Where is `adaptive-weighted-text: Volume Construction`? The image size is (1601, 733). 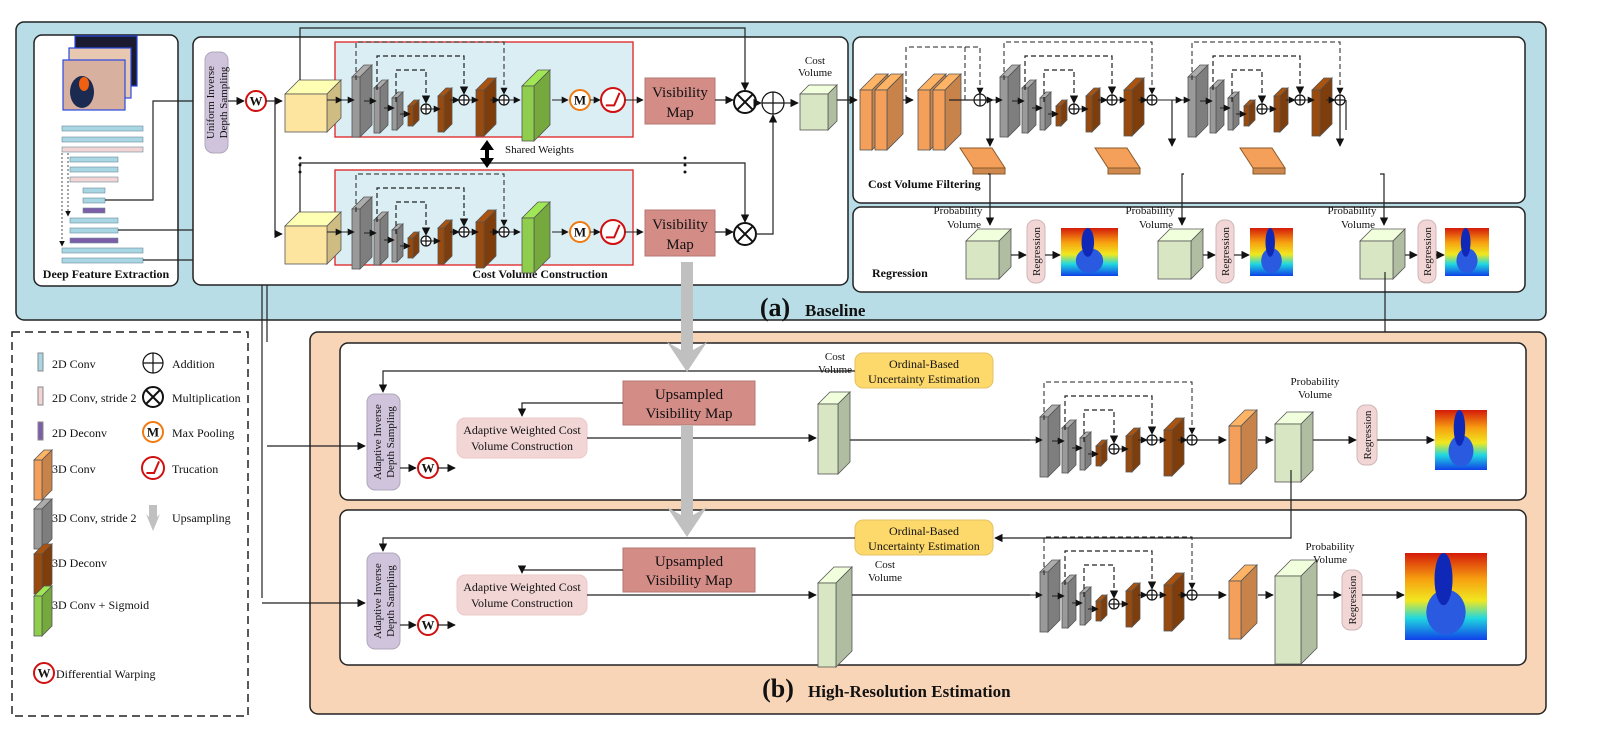
adaptive-weighted-text: Volume Construction is located at coordinates (522, 603).